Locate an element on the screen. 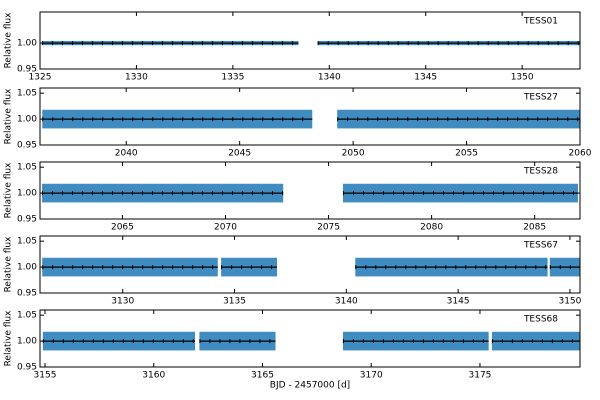 The image size is (600, 400). x-tick-label: 3170 is located at coordinates (371, 376).